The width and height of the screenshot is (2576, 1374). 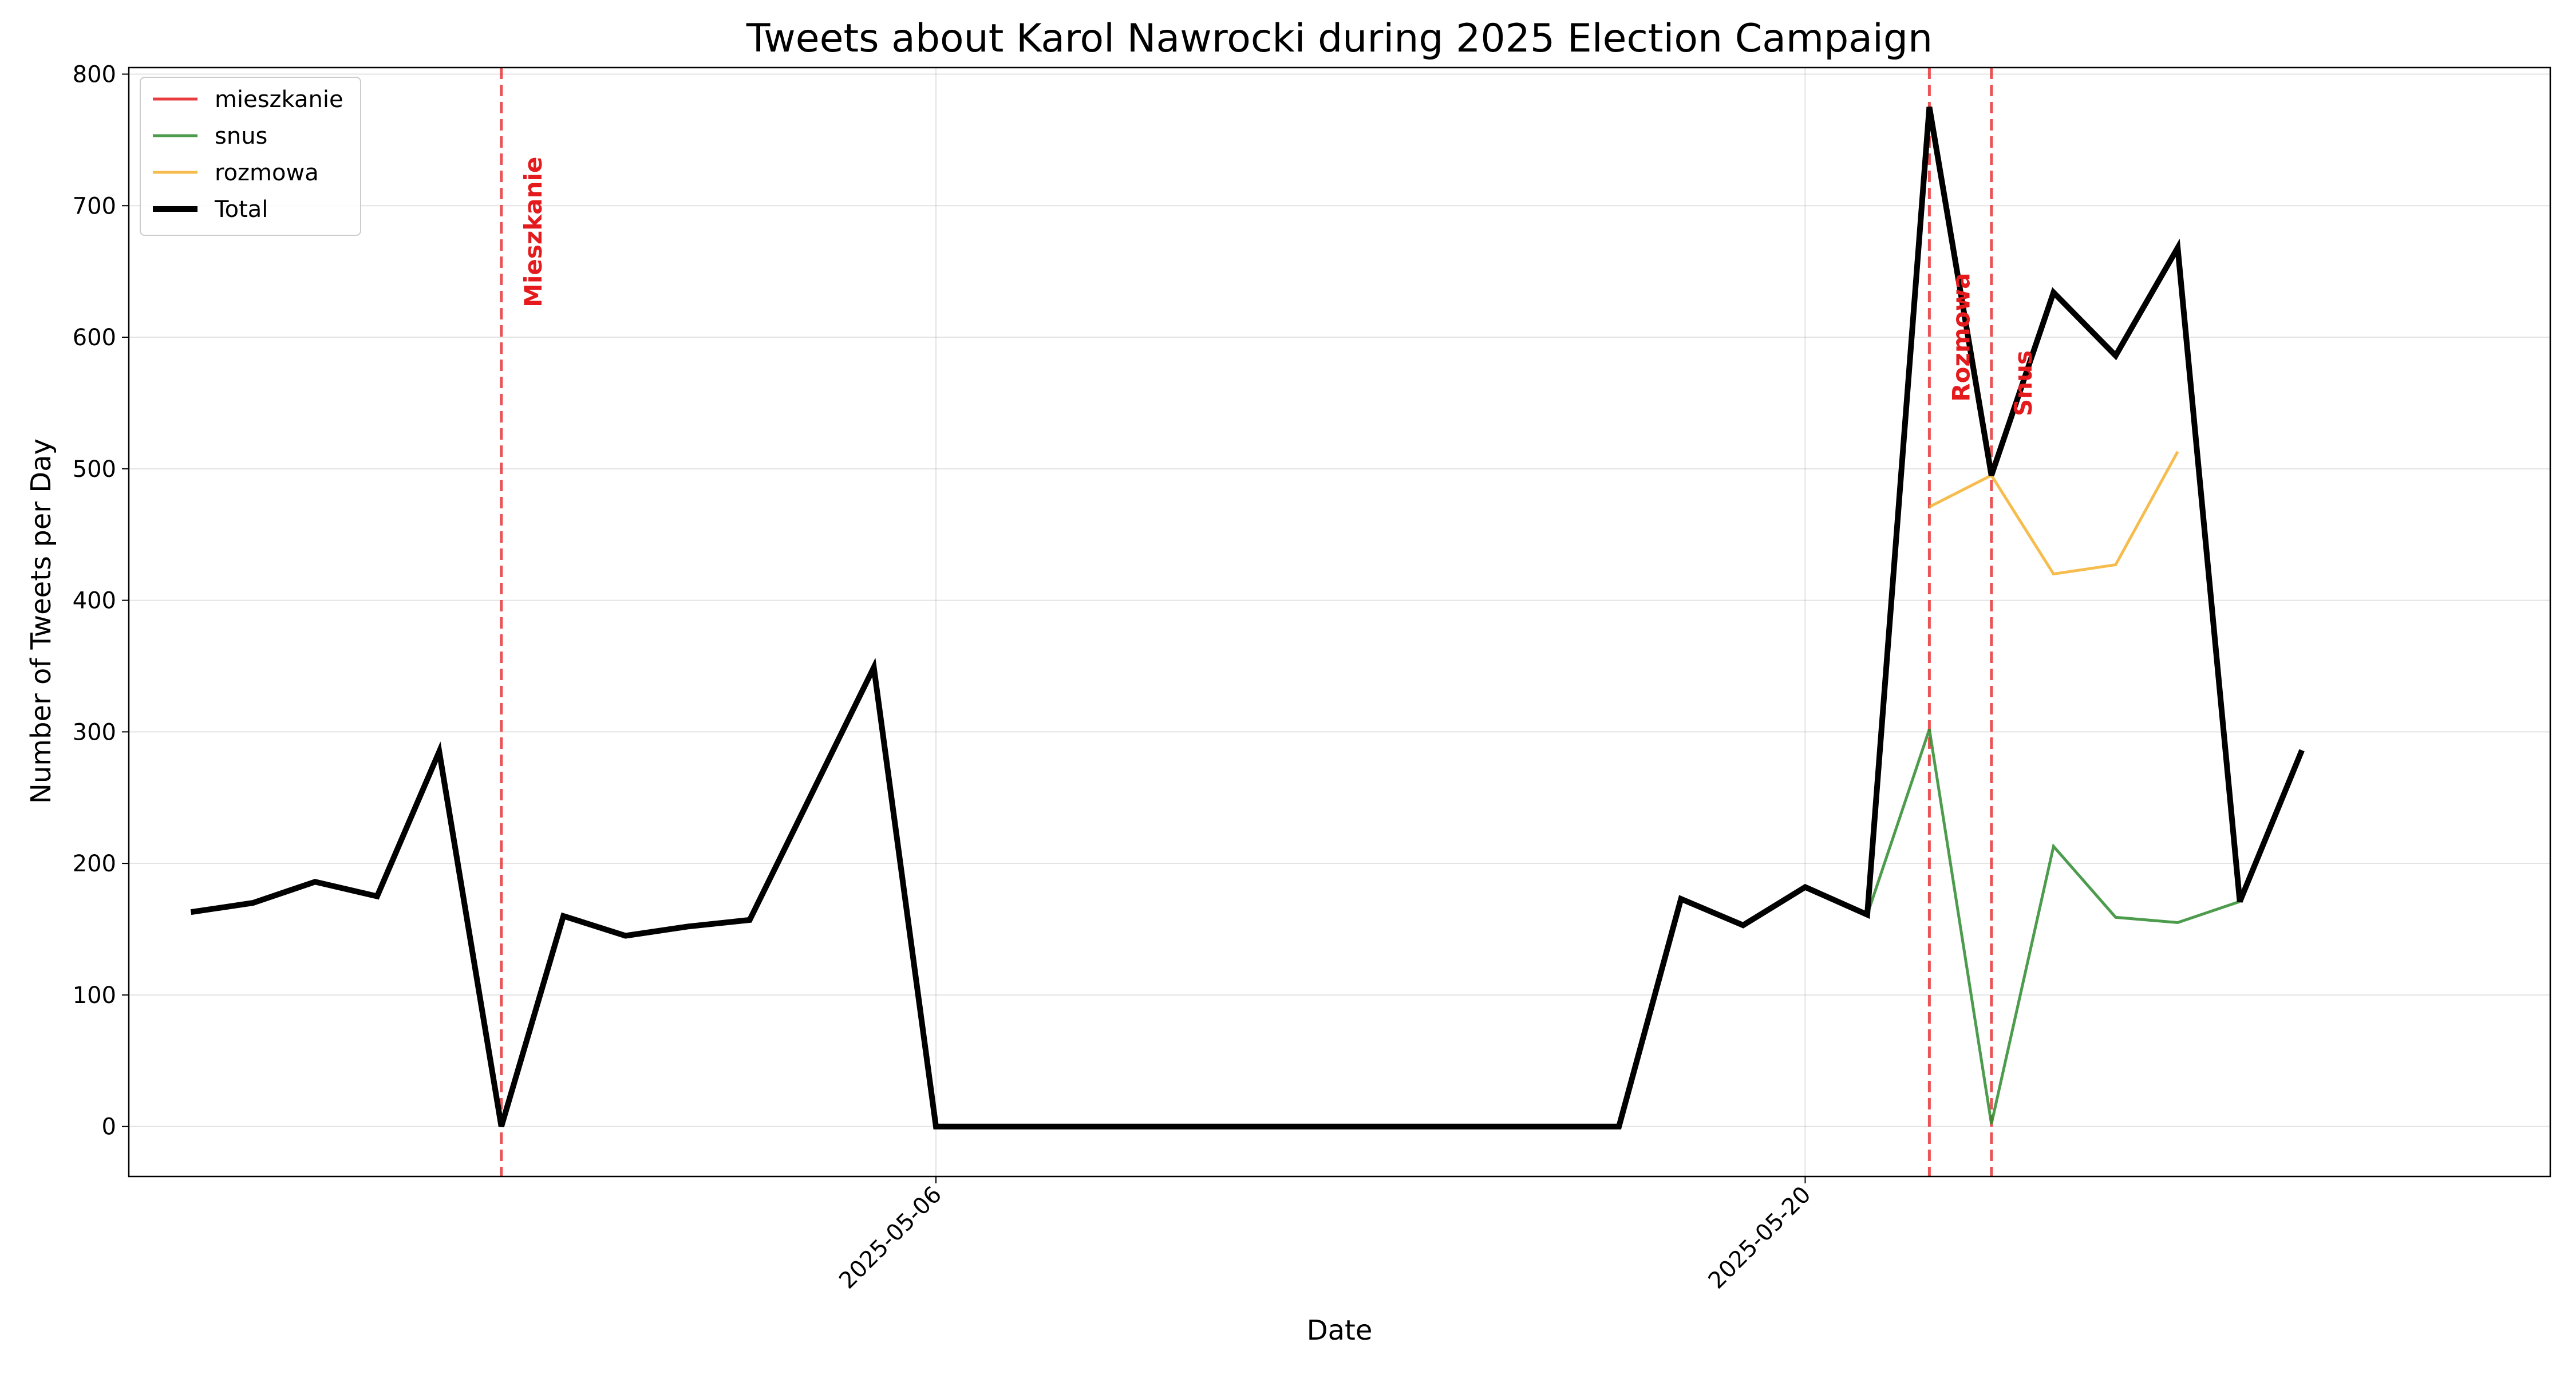 What do you see at coordinates (94, 601) in the screenshot?
I see `y-tick-label: 400` at bounding box center [94, 601].